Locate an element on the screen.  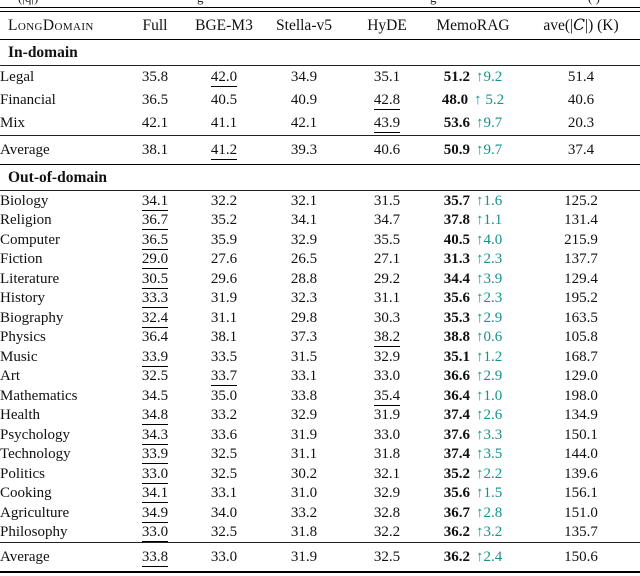
avg-context-length-value: 51.4 is located at coordinates (581, 77).